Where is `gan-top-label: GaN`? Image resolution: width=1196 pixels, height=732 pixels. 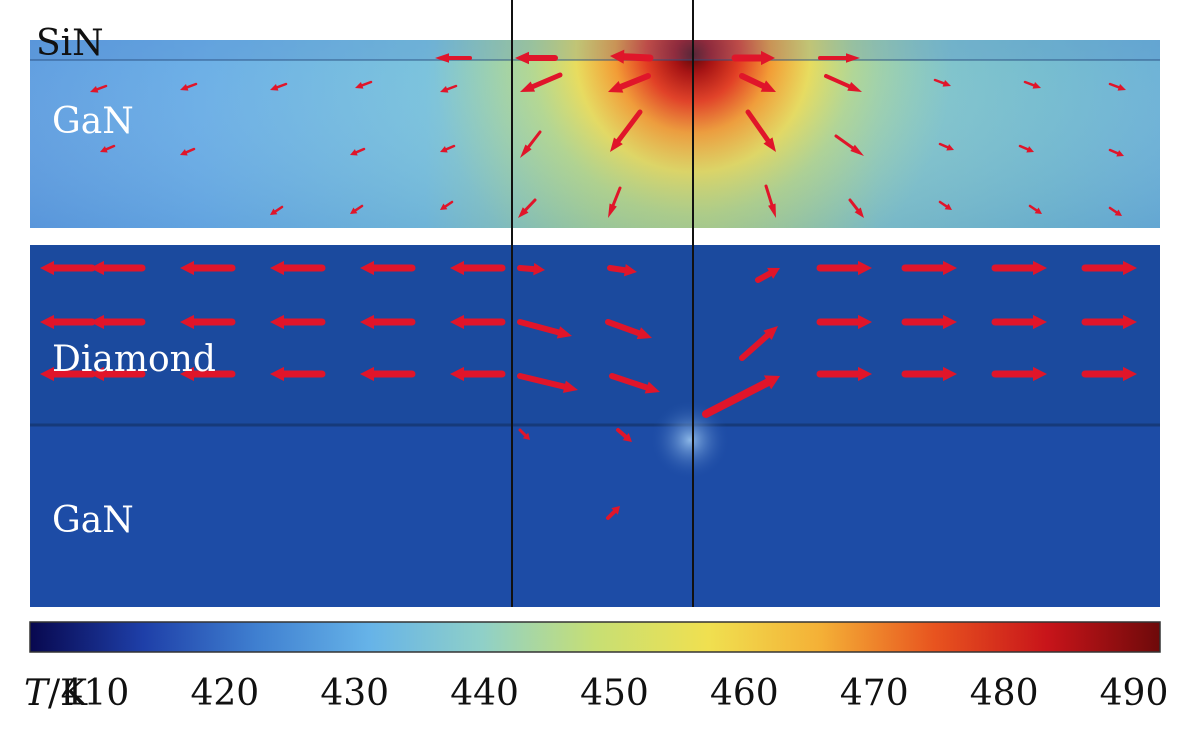 gan-top-label: GaN is located at coordinates (93, 121).